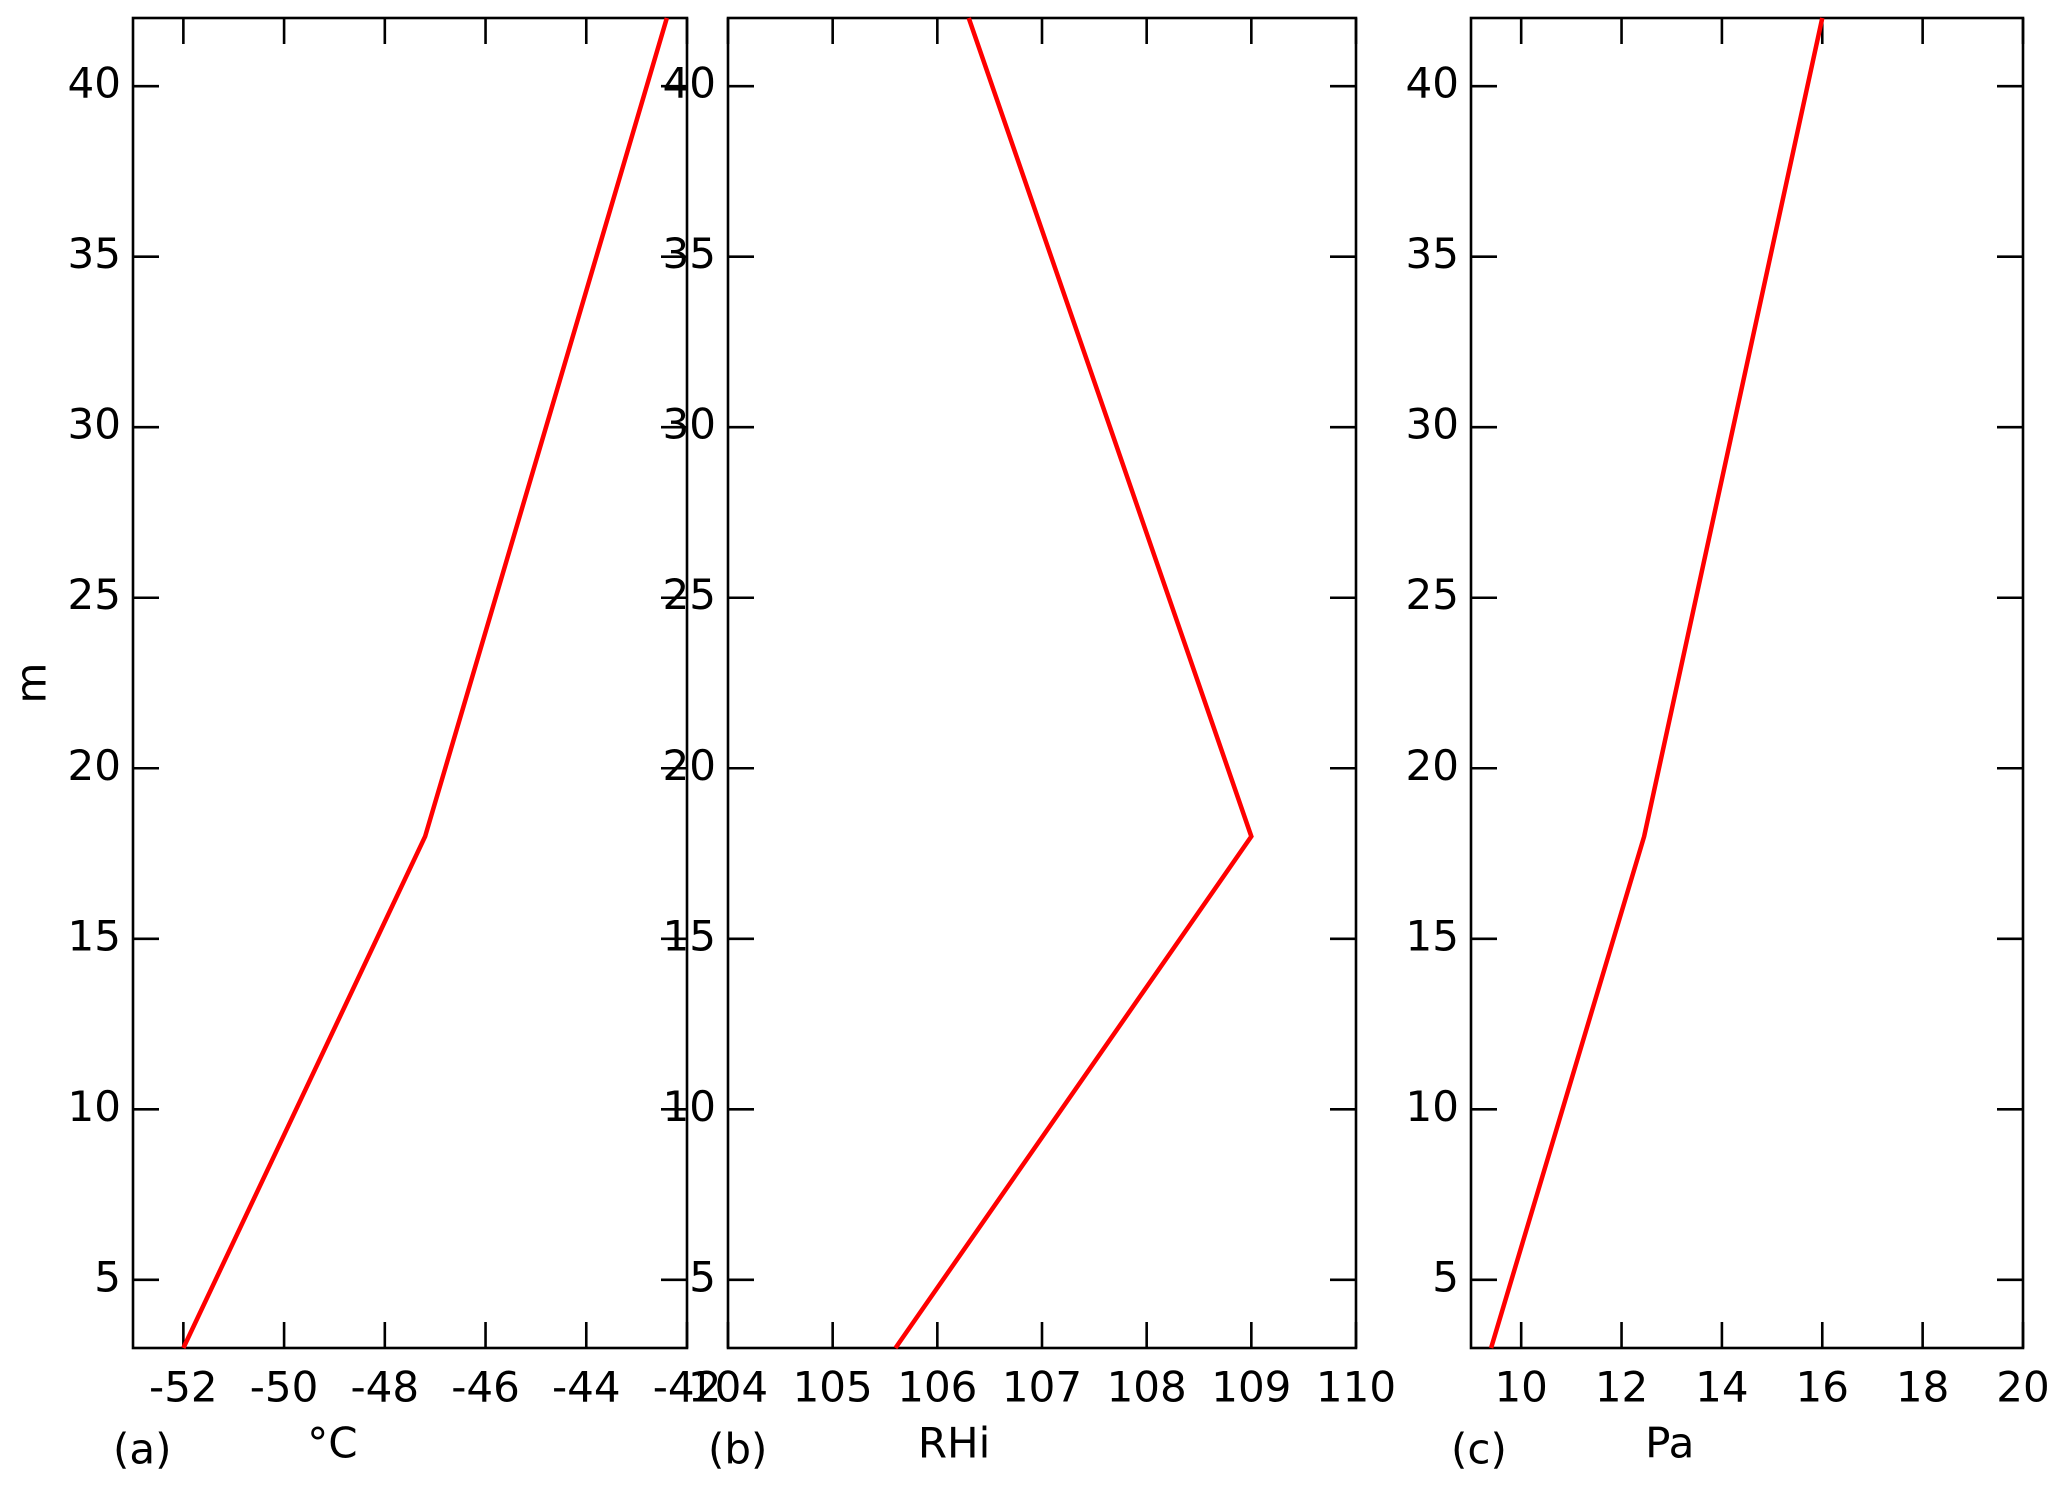 The image size is (2067, 1496). Describe the element at coordinates (485, 1387) in the screenshot. I see `x-tick-label: -46` at that location.